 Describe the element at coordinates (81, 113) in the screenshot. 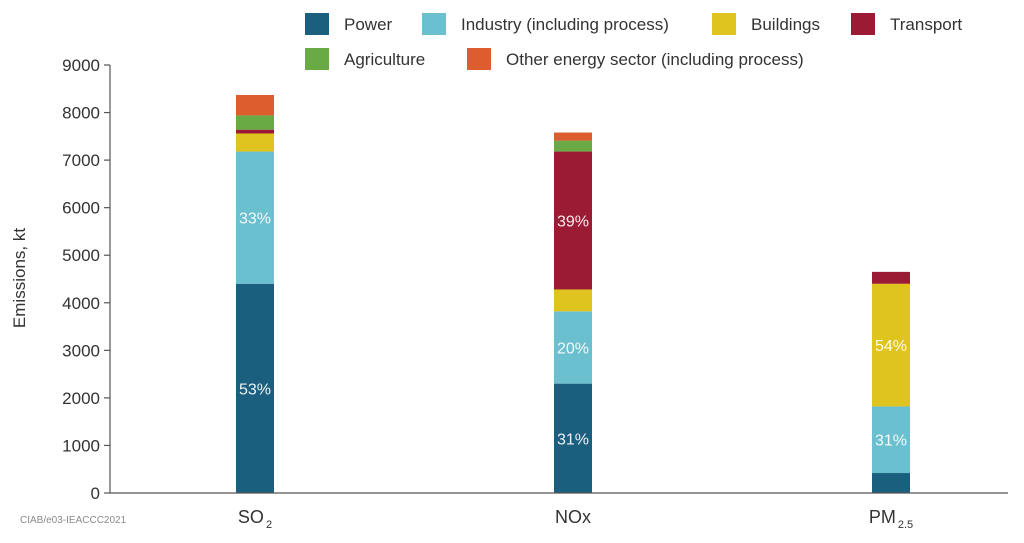

I see `y-tick-label: 8000` at that location.